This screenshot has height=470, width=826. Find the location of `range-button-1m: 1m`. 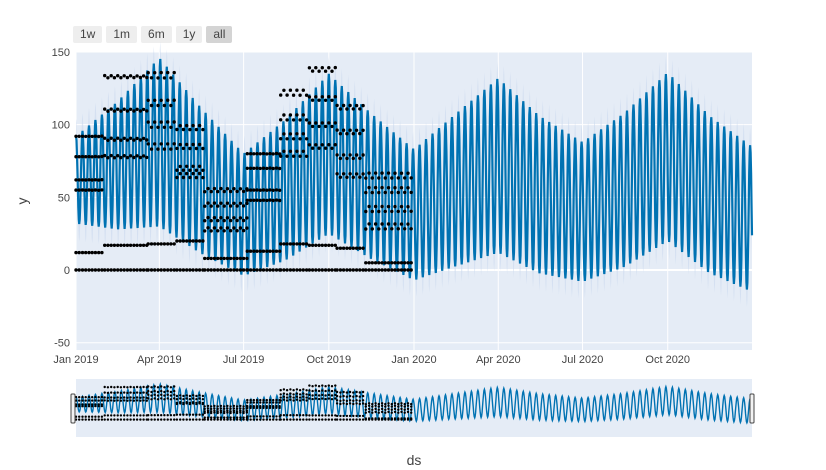

range-button-1m: 1m is located at coordinates (122, 34).